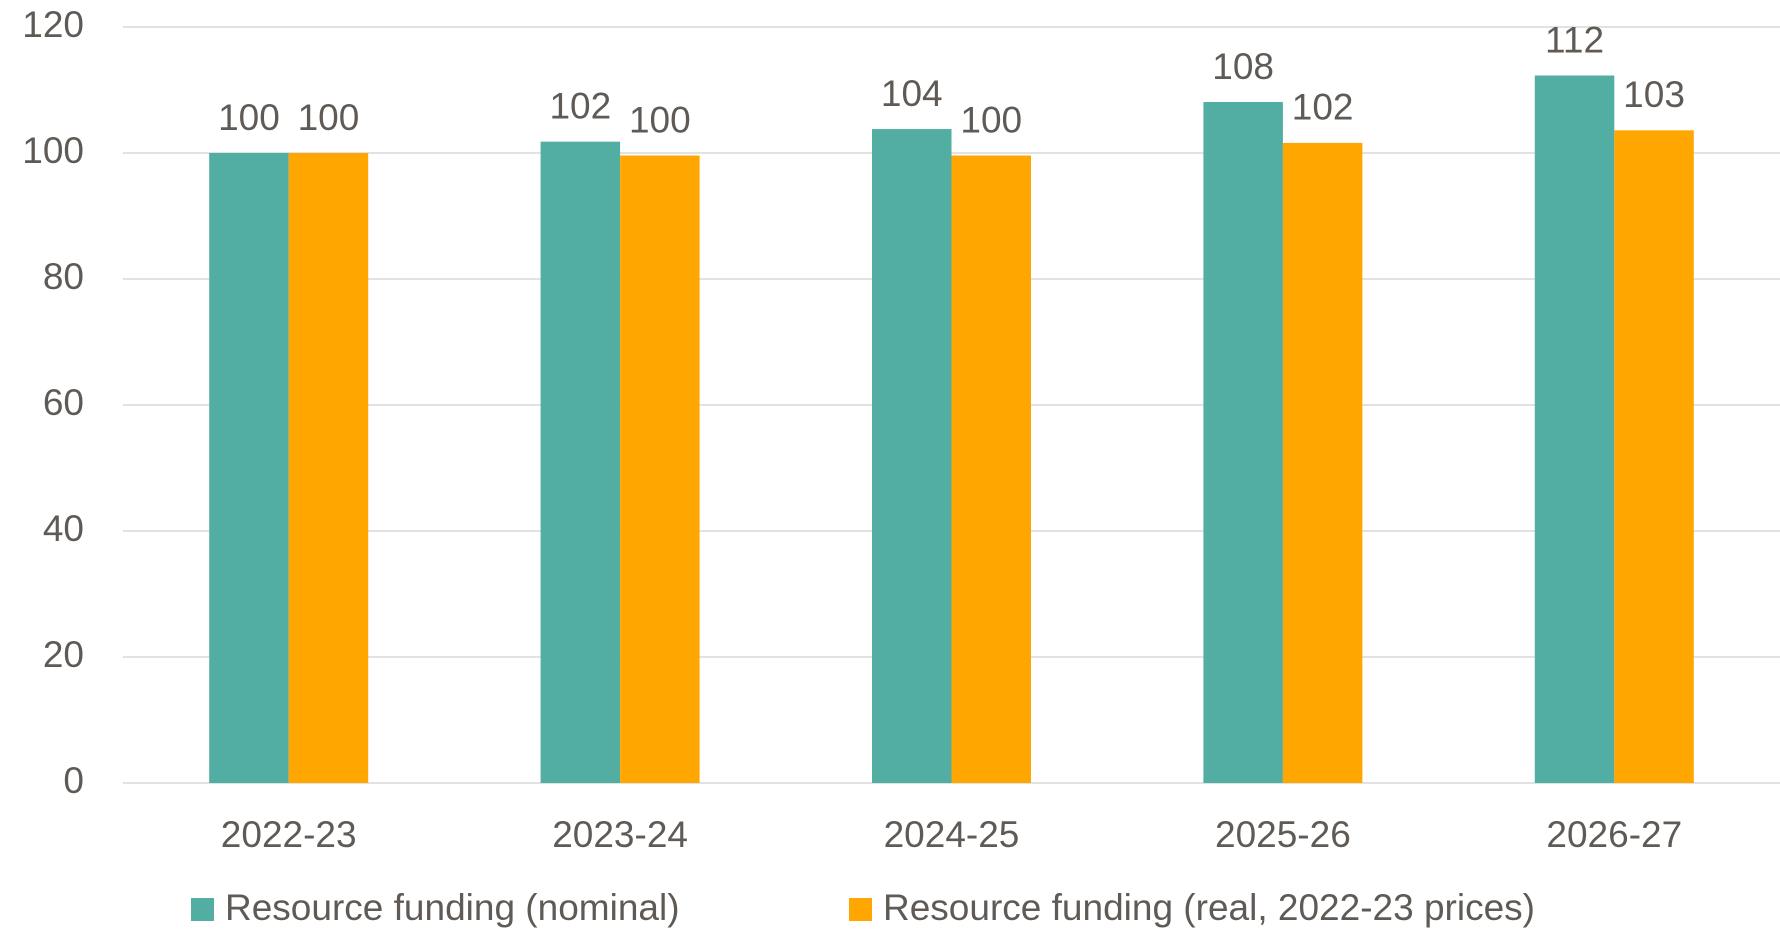 This screenshot has width=1780, height=936. I want to click on y-tick-label: 80, so click(63, 276).